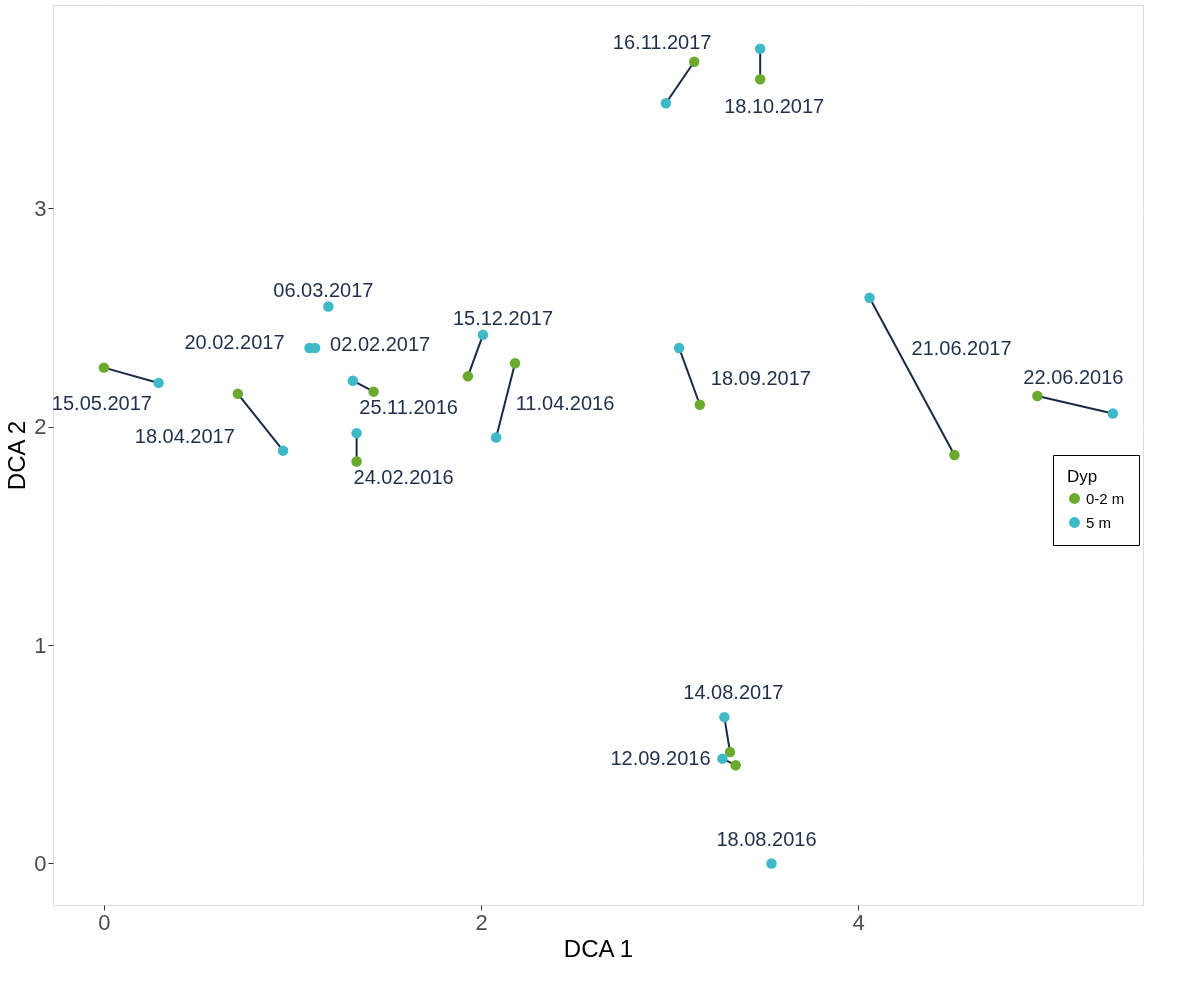  I want to click on y-tick-label: 2, so click(40, 427).